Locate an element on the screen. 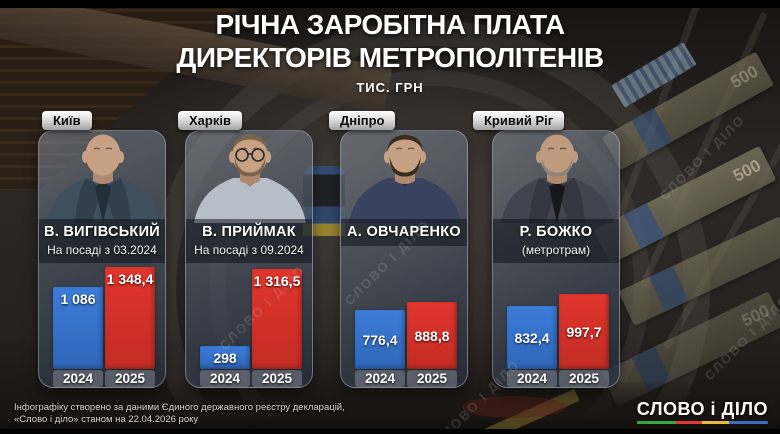 The height and width of the screenshot is (434, 780). platform-floor is located at coordinates (390, 408).